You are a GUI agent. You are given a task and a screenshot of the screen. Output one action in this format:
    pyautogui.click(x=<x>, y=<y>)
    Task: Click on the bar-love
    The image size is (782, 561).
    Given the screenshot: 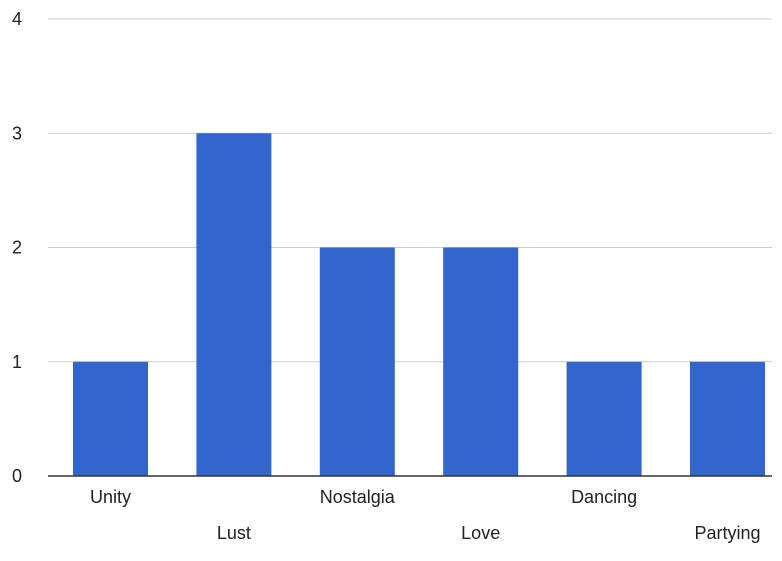 What is the action you would take?
    pyautogui.click(x=481, y=361)
    